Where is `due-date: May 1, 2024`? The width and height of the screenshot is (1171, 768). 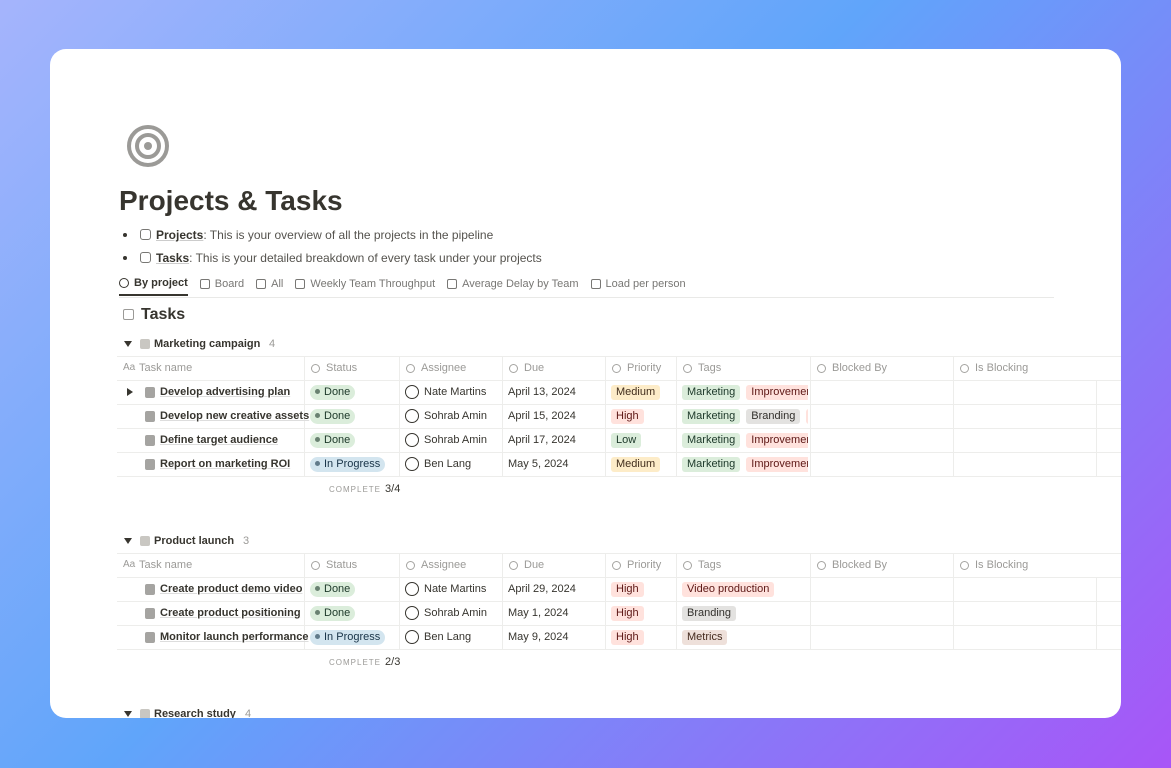
due-date: May 1, 2024 is located at coordinates (538, 613).